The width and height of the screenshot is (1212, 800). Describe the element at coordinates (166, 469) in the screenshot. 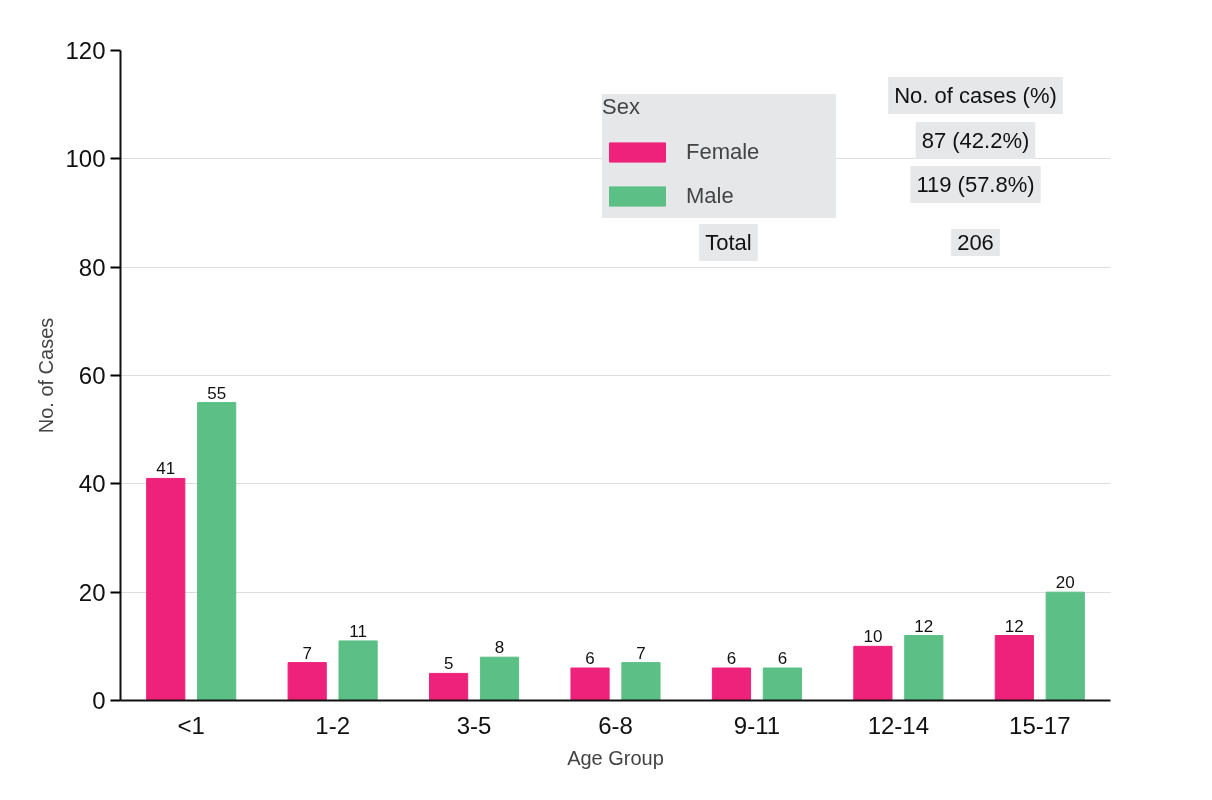

I see `data-label: 41` at that location.